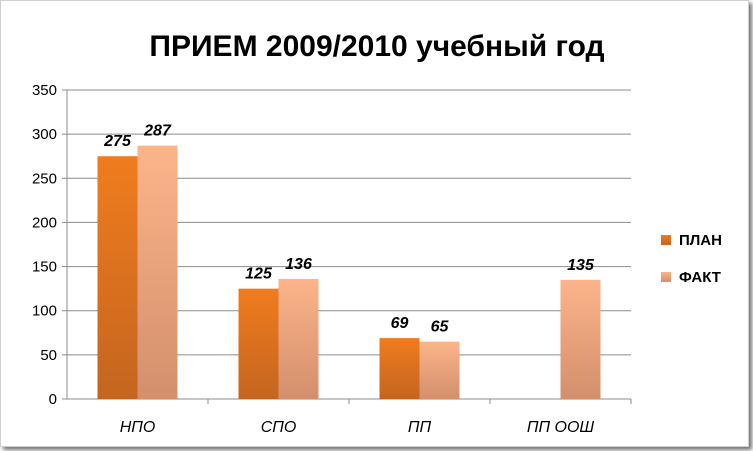 Image resolution: width=753 pixels, height=451 pixels. Describe the element at coordinates (157, 131) in the screenshot. I see `data-label: 287` at that location.